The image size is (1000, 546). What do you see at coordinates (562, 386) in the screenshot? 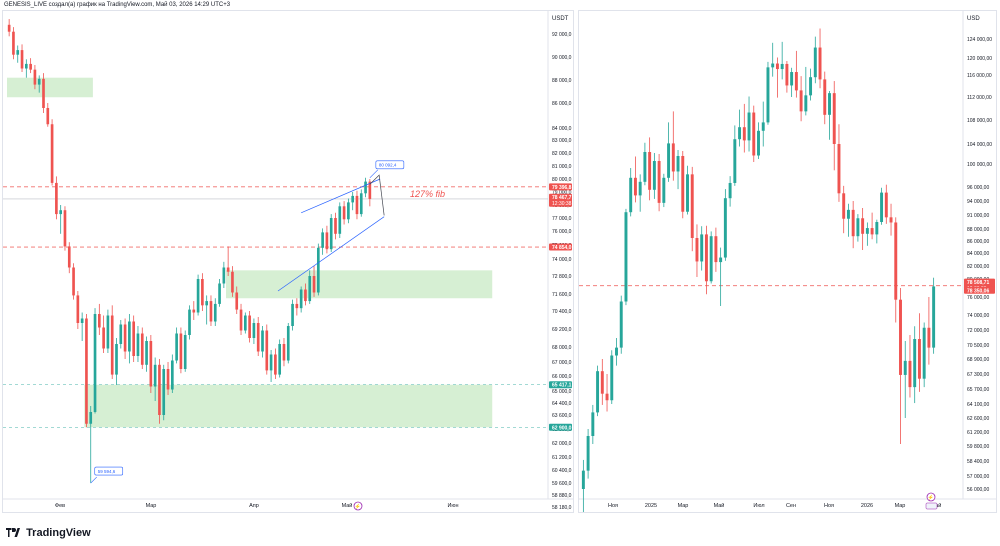
I see `price-label-text: 65 417,1` at bounding box center [562, 386].